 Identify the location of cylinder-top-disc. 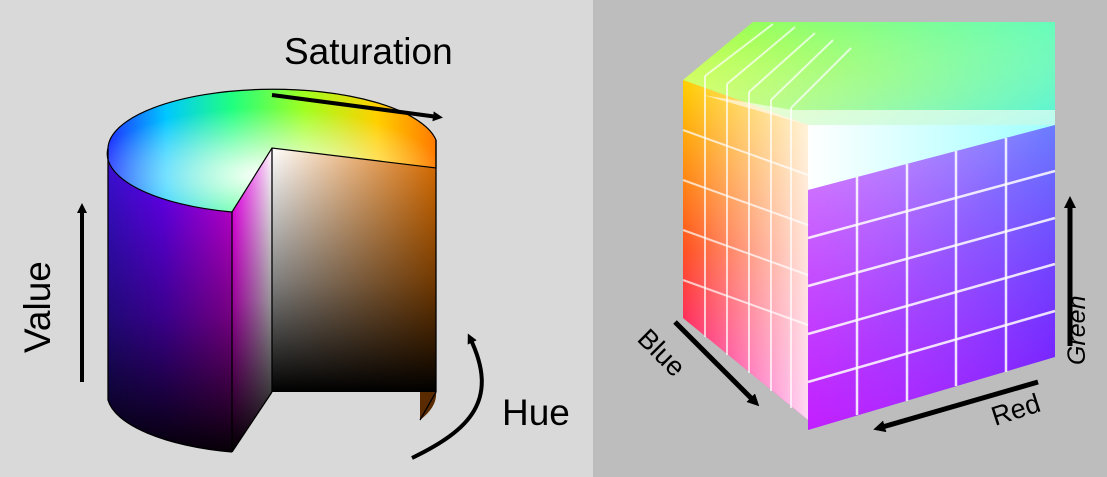
(271, 150).